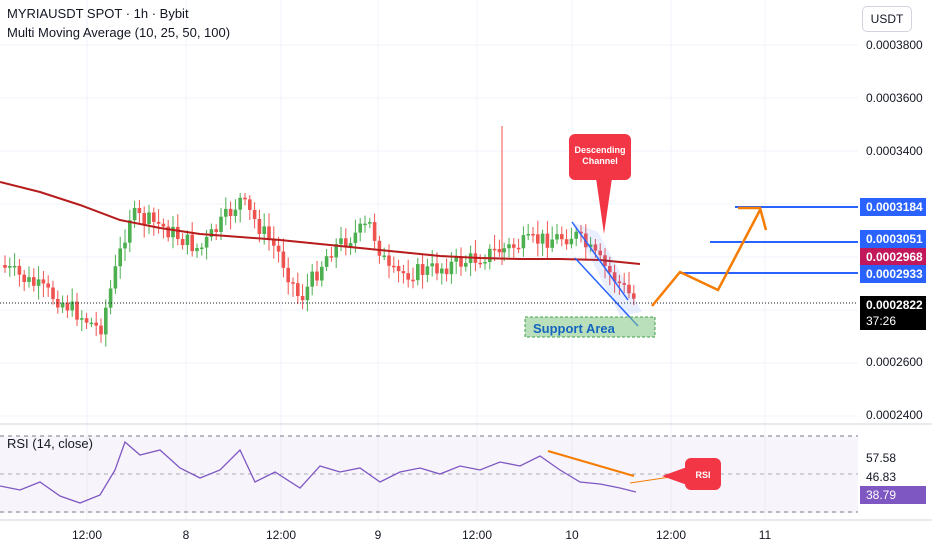 This screenshot has width=932, height=550. I want to click on symbol-title: MYRIAUSDT SPOT · 1h · Bybit, so click(98, 13).